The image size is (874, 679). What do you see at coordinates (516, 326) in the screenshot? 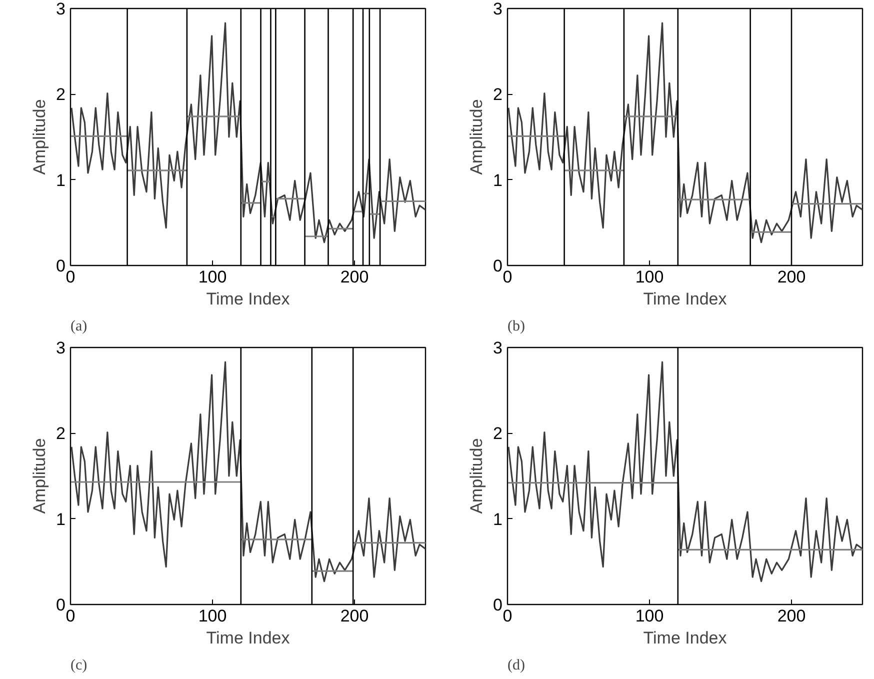
I see `text: (b)` at bounding box center [516, 326].